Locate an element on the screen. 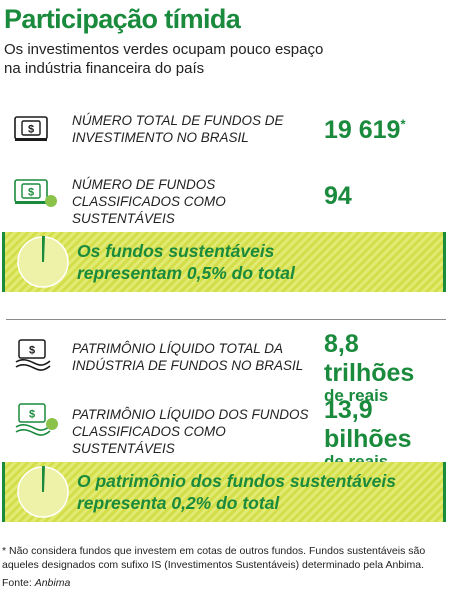 This screenshot has height=598, width=450. total-funds-value: 19 619* is located at coordinates (365, 130).